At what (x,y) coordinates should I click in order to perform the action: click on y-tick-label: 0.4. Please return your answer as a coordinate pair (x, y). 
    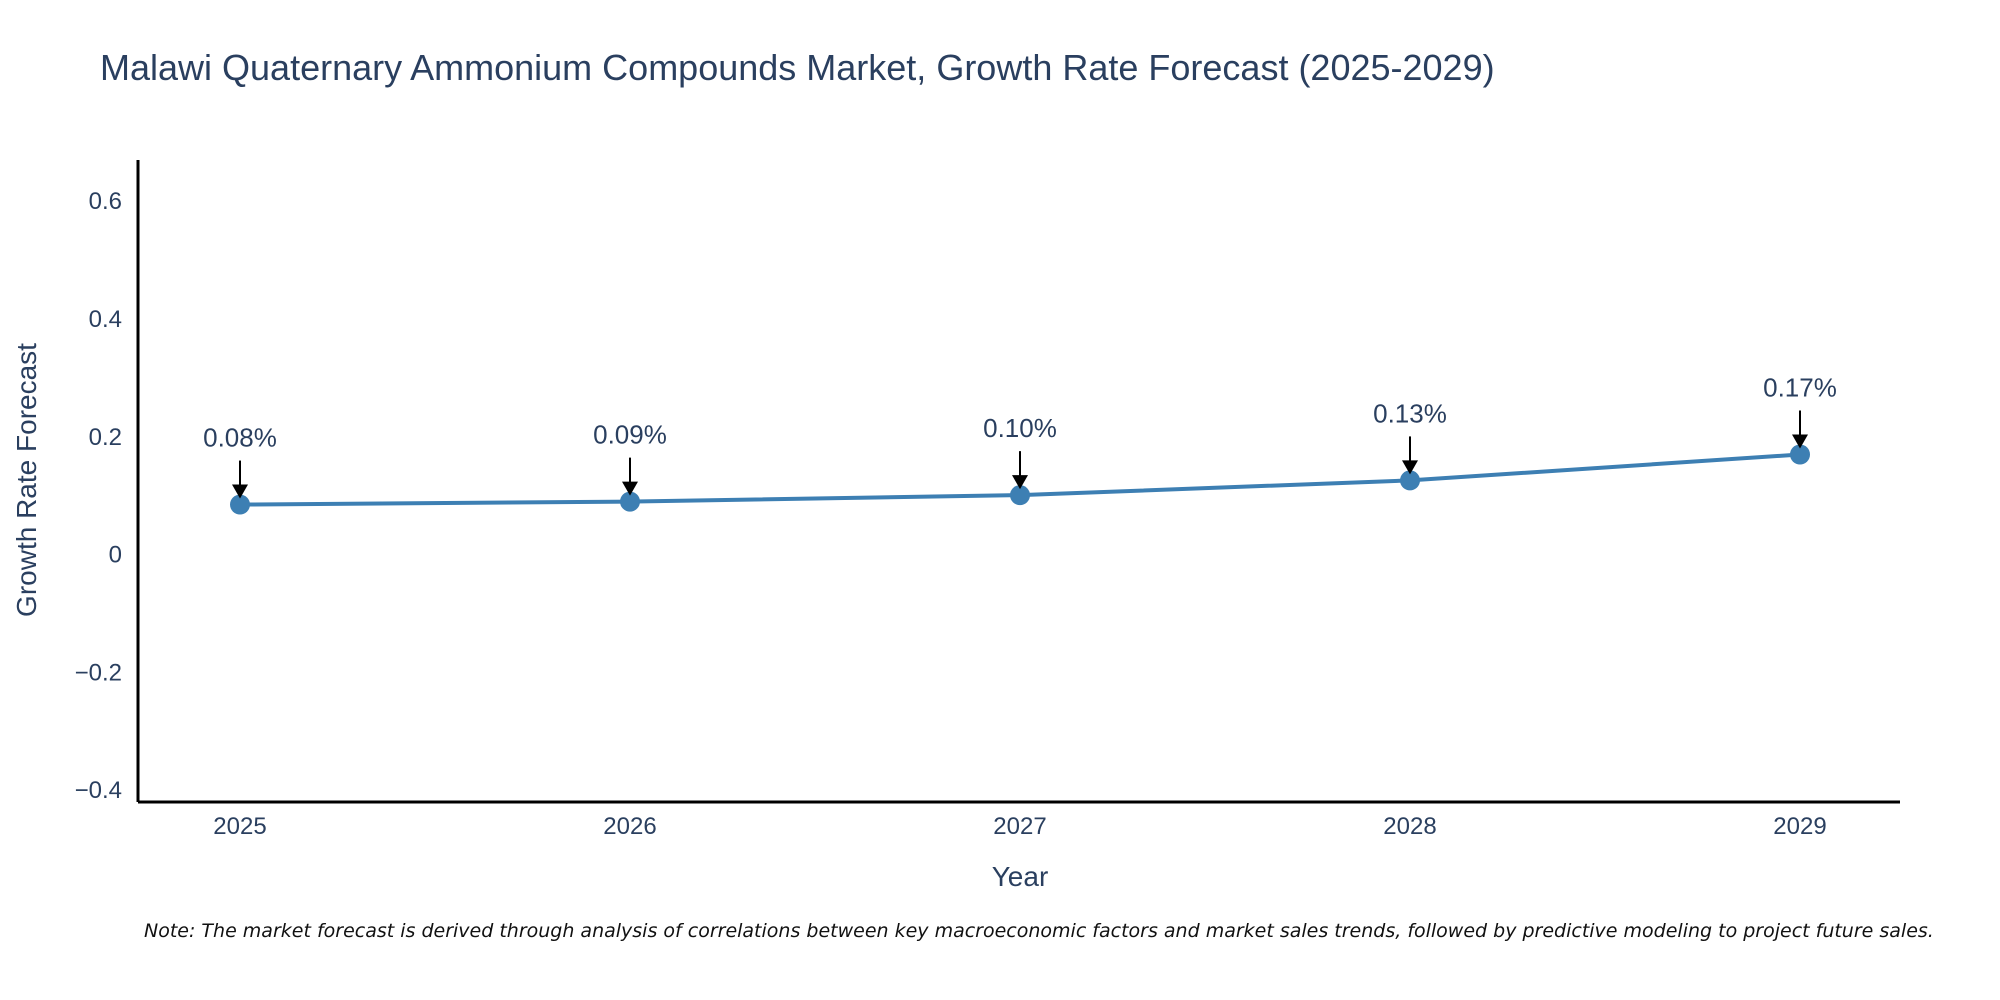
    Looking at the image, I should click on (105, 319).